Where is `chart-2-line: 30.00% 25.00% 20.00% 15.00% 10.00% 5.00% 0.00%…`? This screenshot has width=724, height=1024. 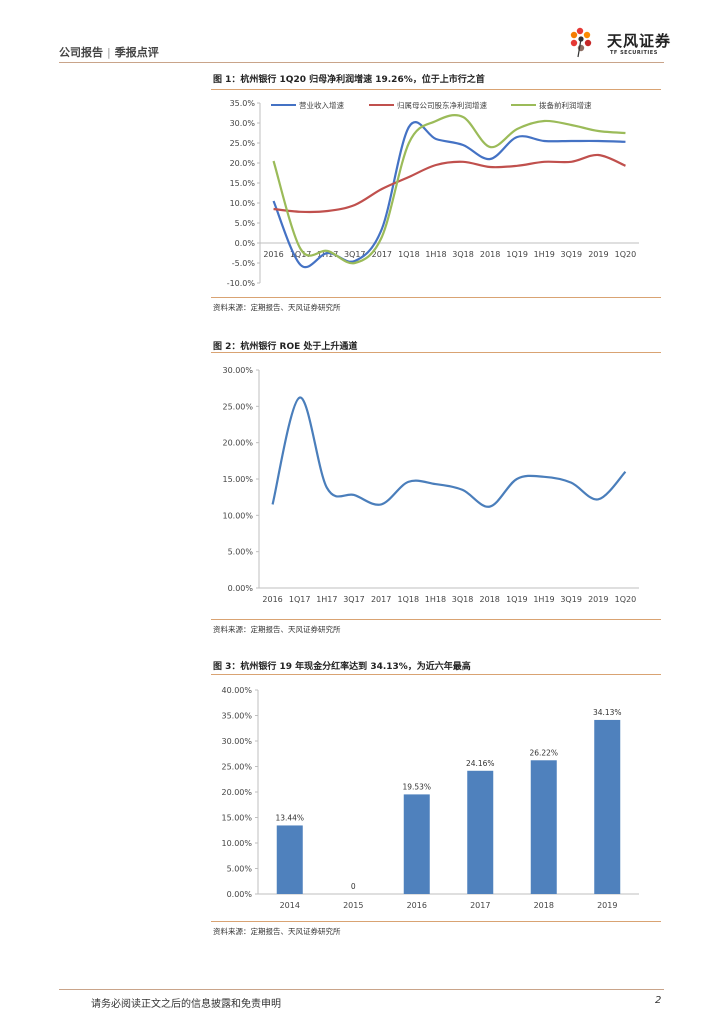 chart-2-line: 30.00% 25.00% 20.00% 15.00% 10.00% 5.00% 0.00%… is located at coordinates (430, 485).